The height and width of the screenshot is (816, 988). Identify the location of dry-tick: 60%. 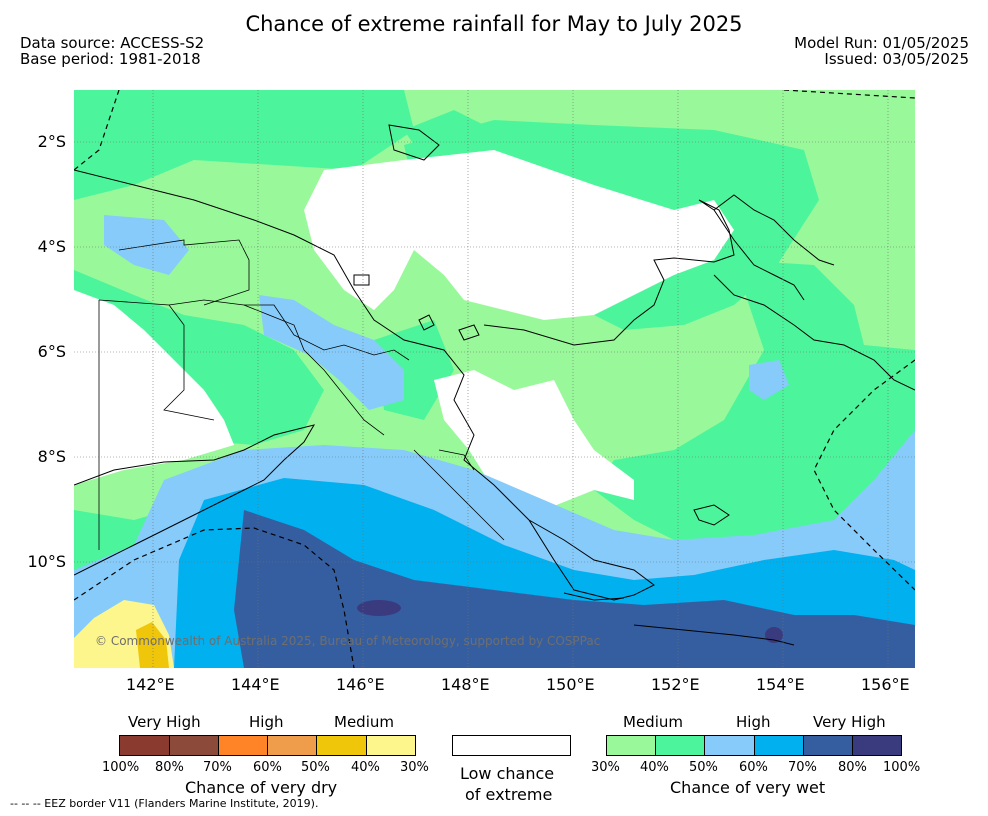
(267, 767).